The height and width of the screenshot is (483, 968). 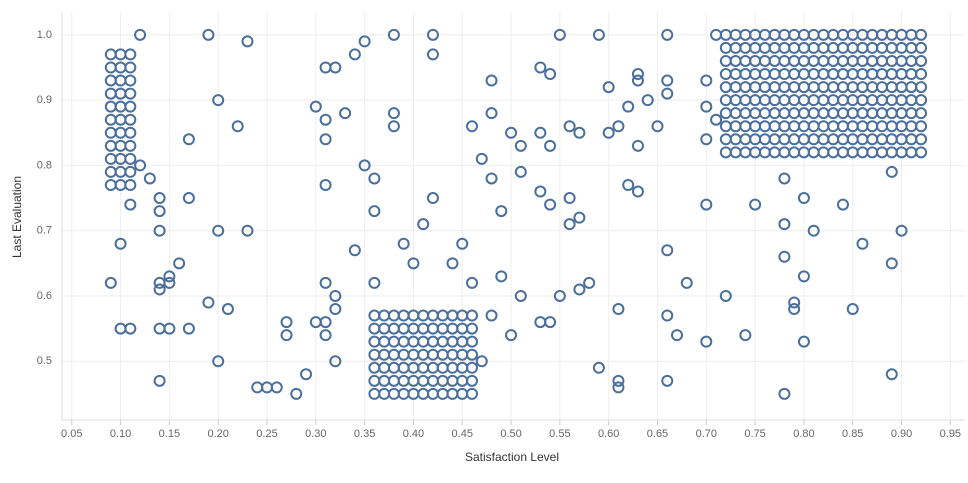 I want to click on y-tick-label: 1.0, so click(x=44, y=35).